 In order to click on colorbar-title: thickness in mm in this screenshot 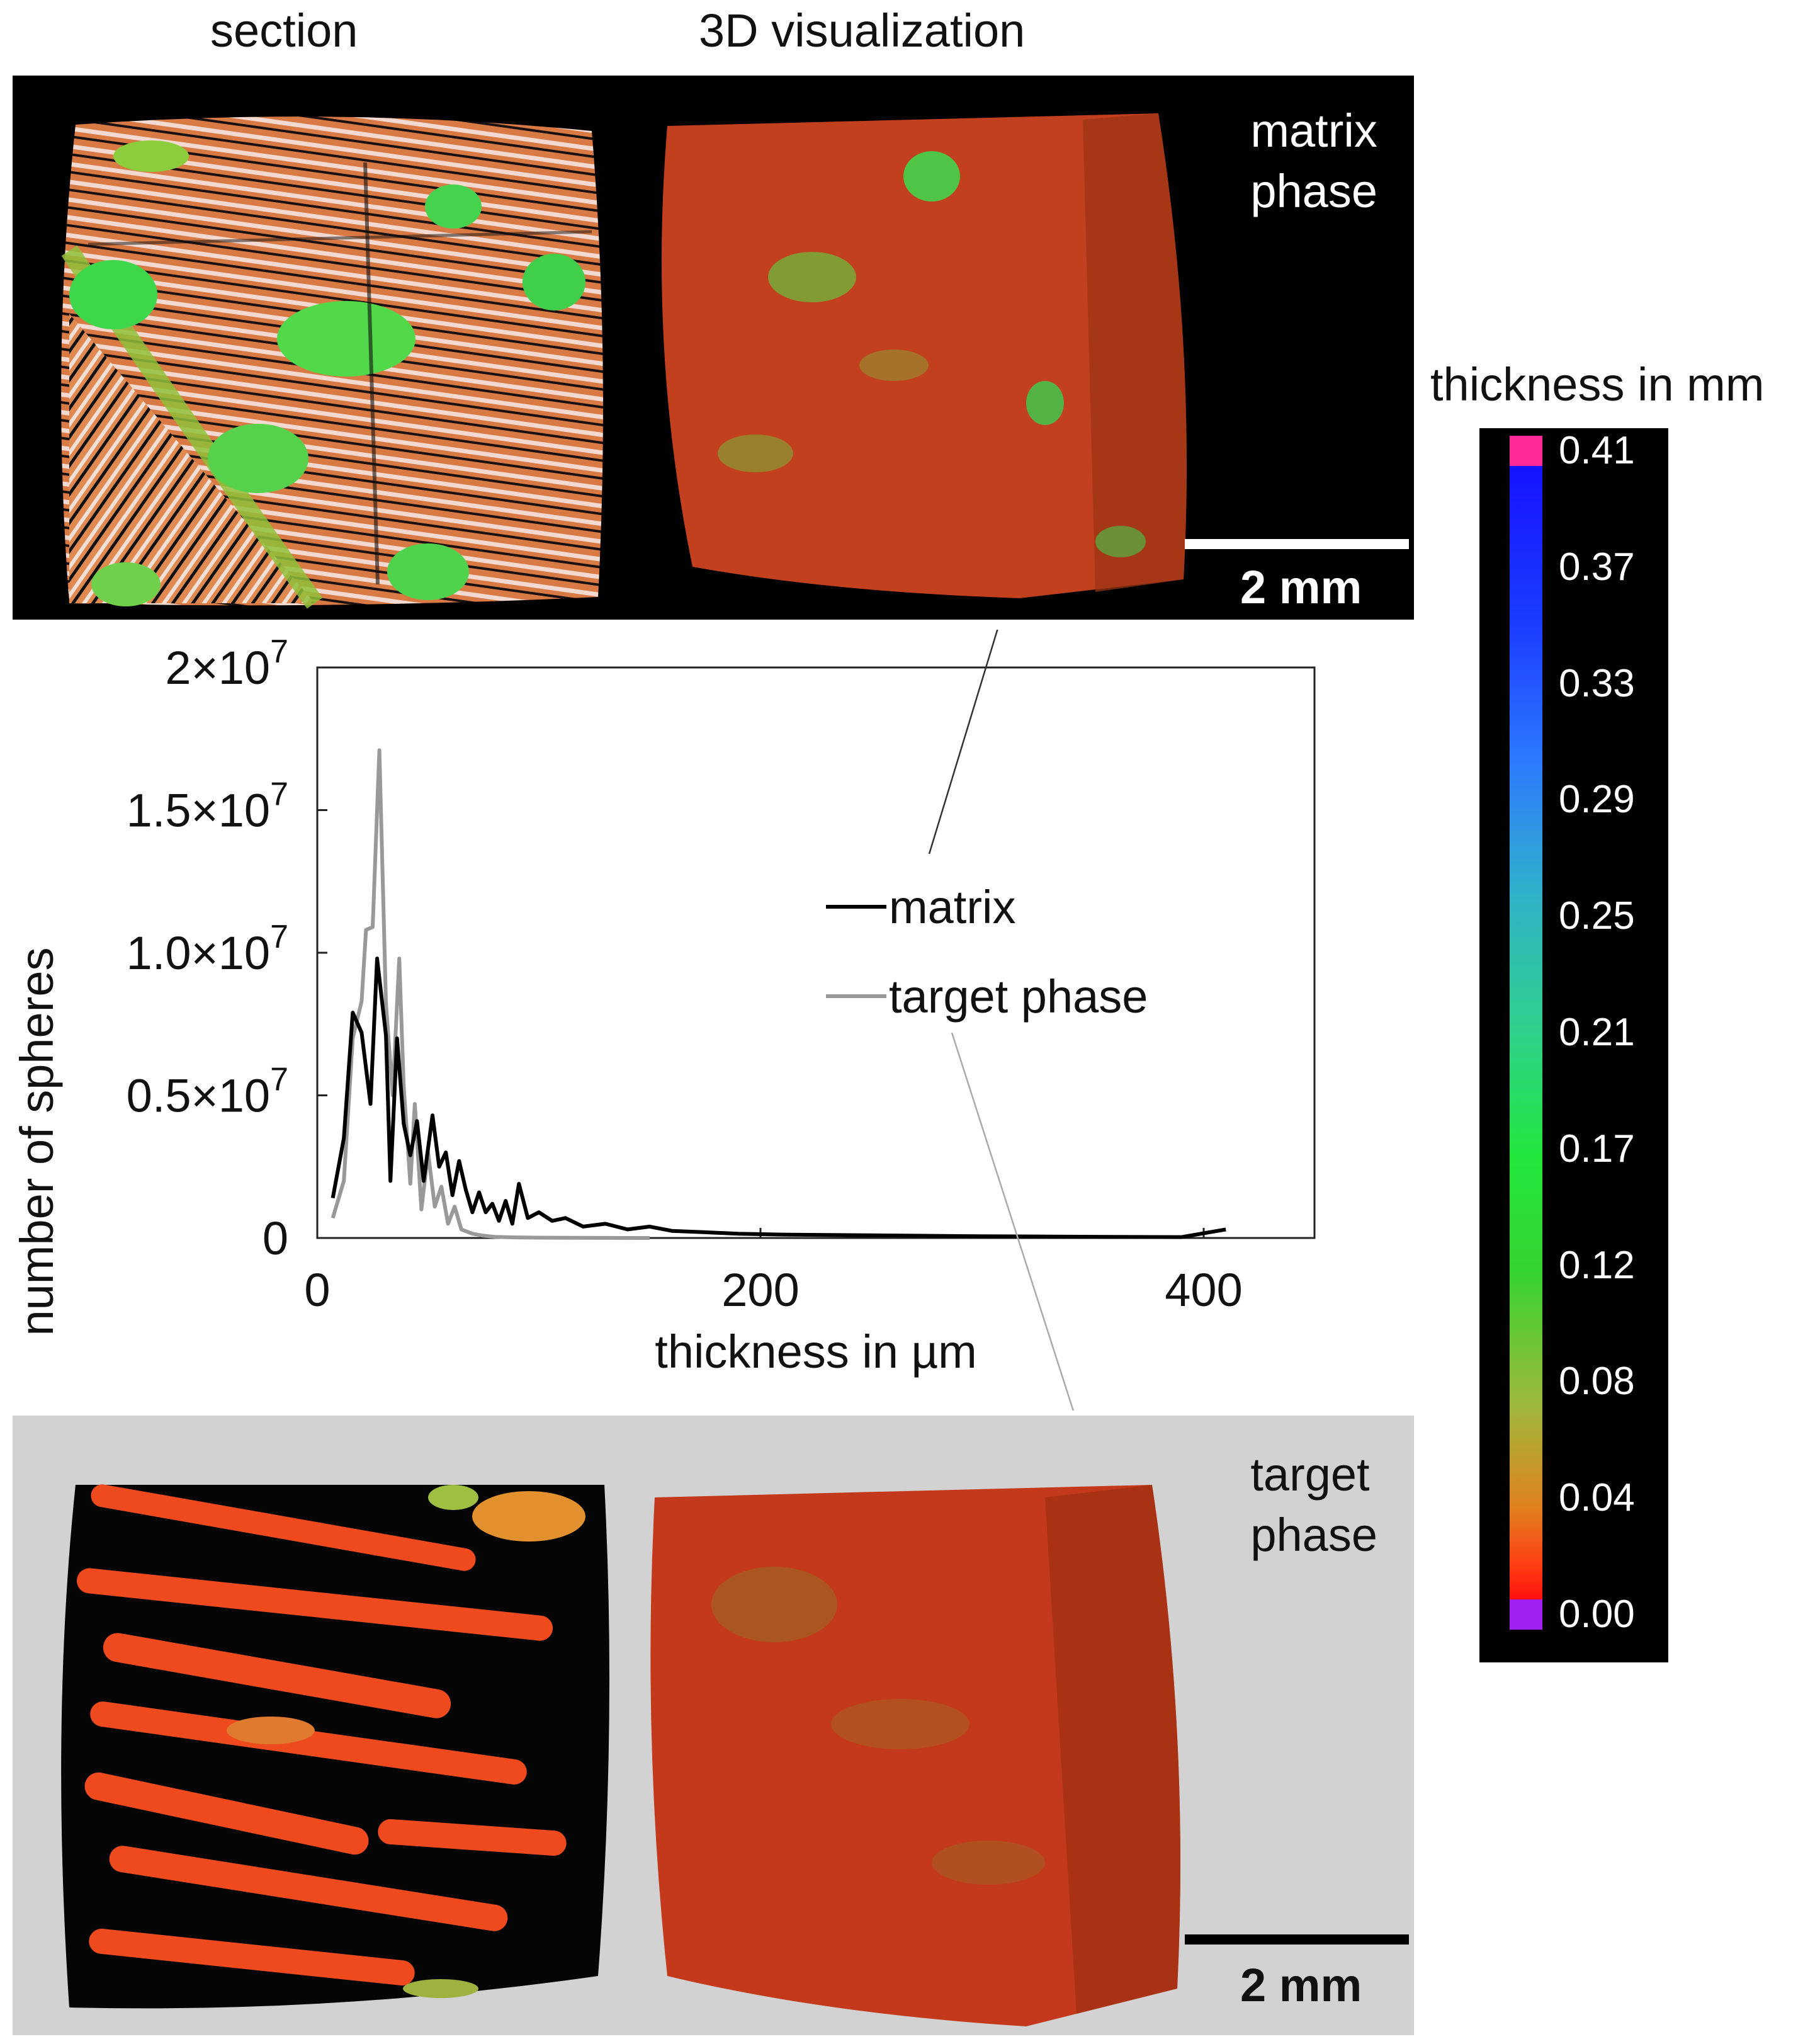, I will do `click(1597, 384)`.